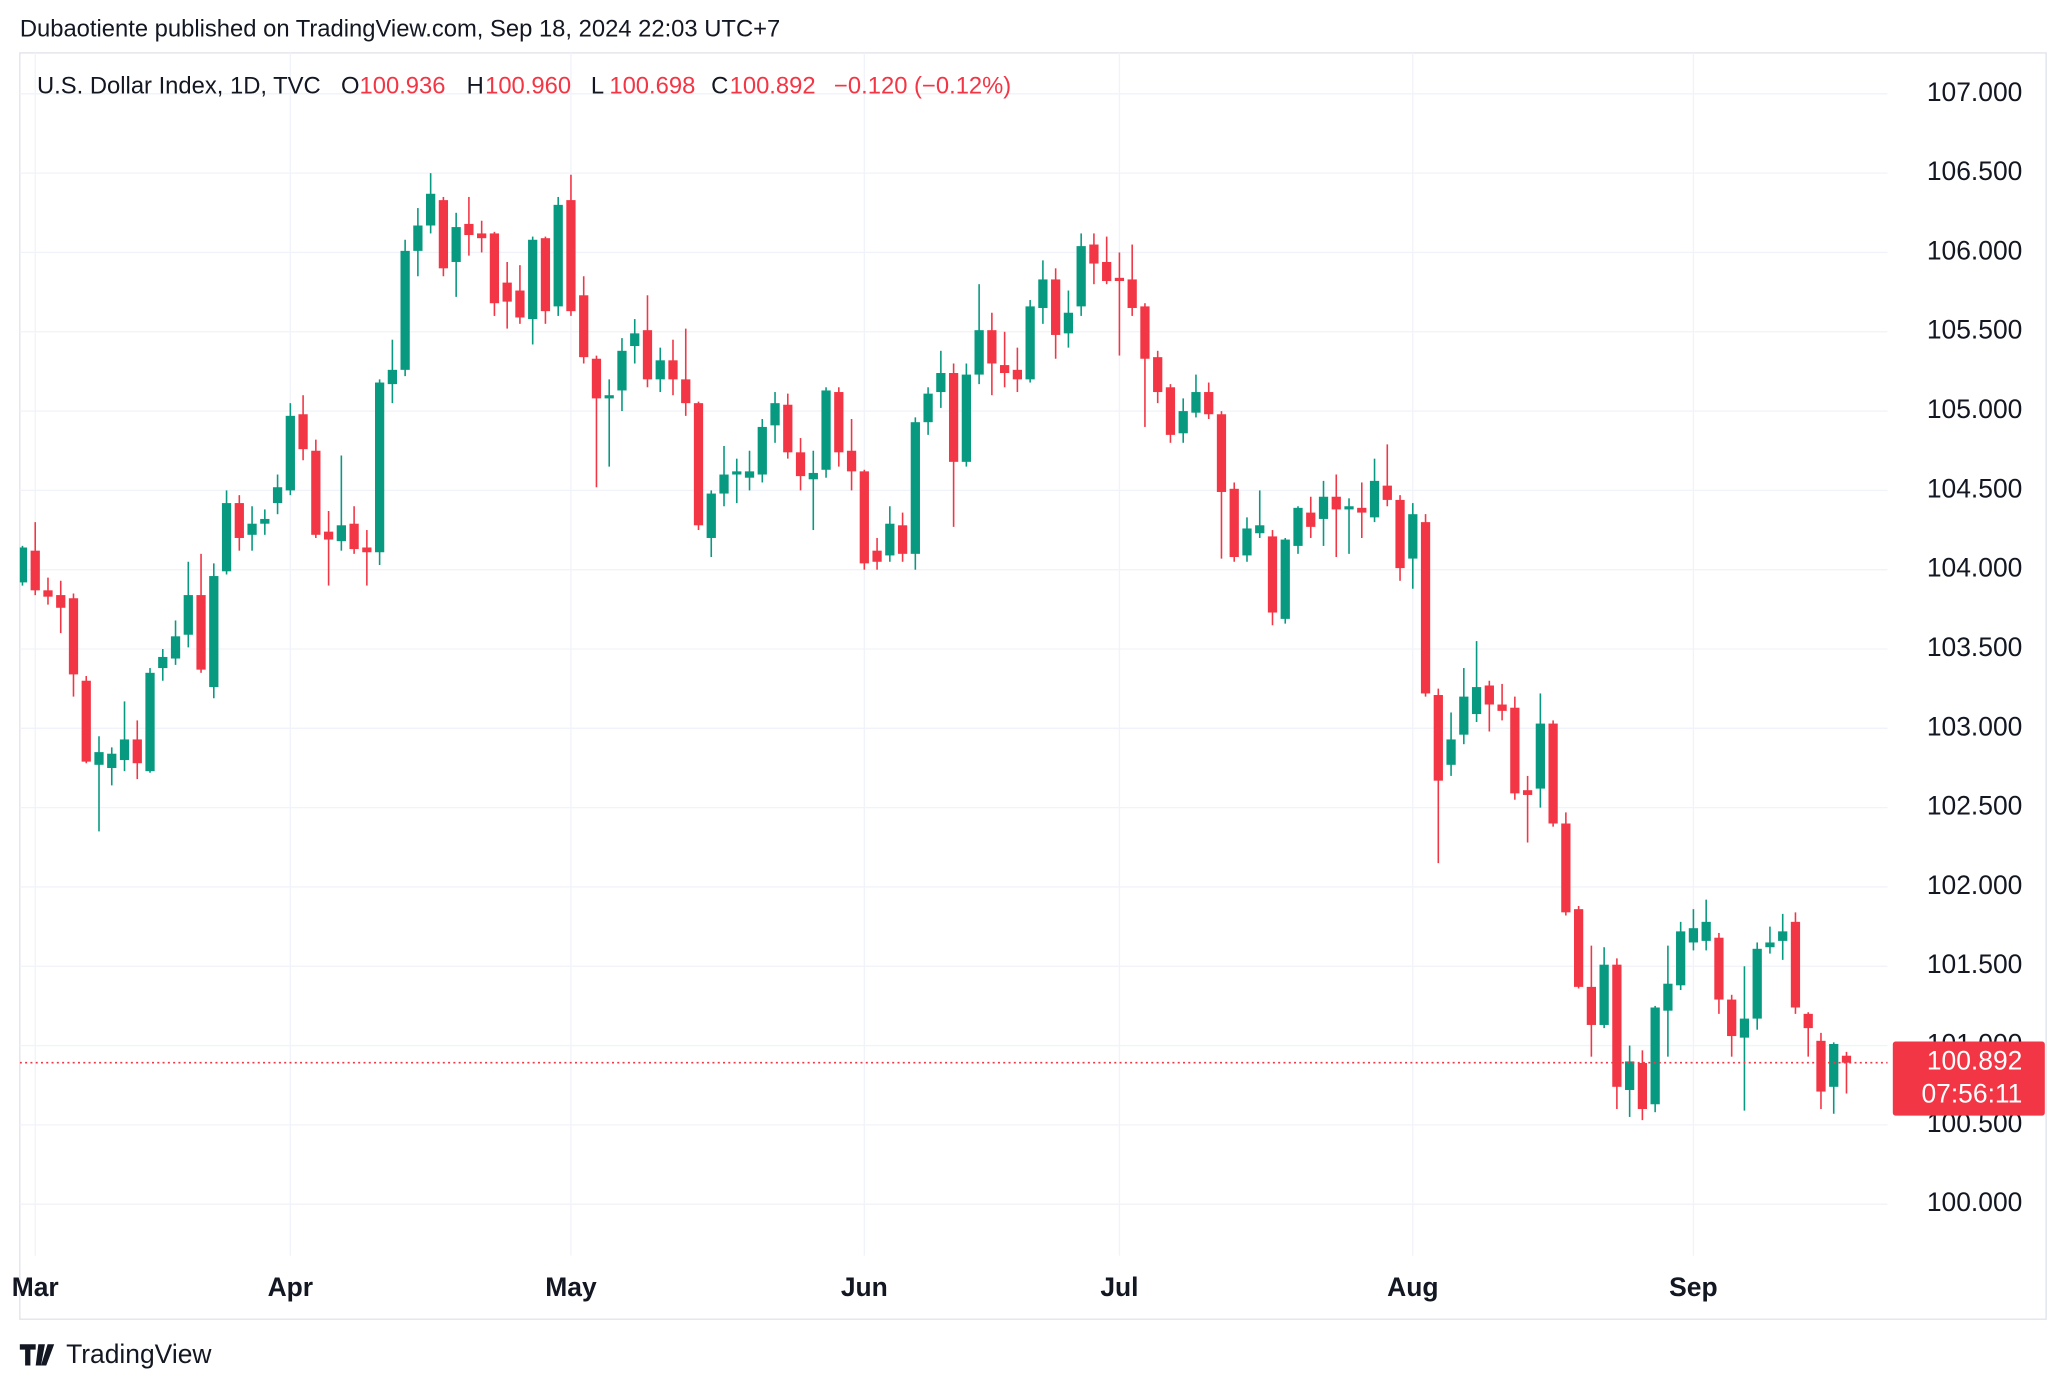 This screenshot has height=1384, width=2062. What do you see at coordinates (291, 1287) in the screenshot?
I see `x-tick-label: Apr` at bounding box center [291, 1287].